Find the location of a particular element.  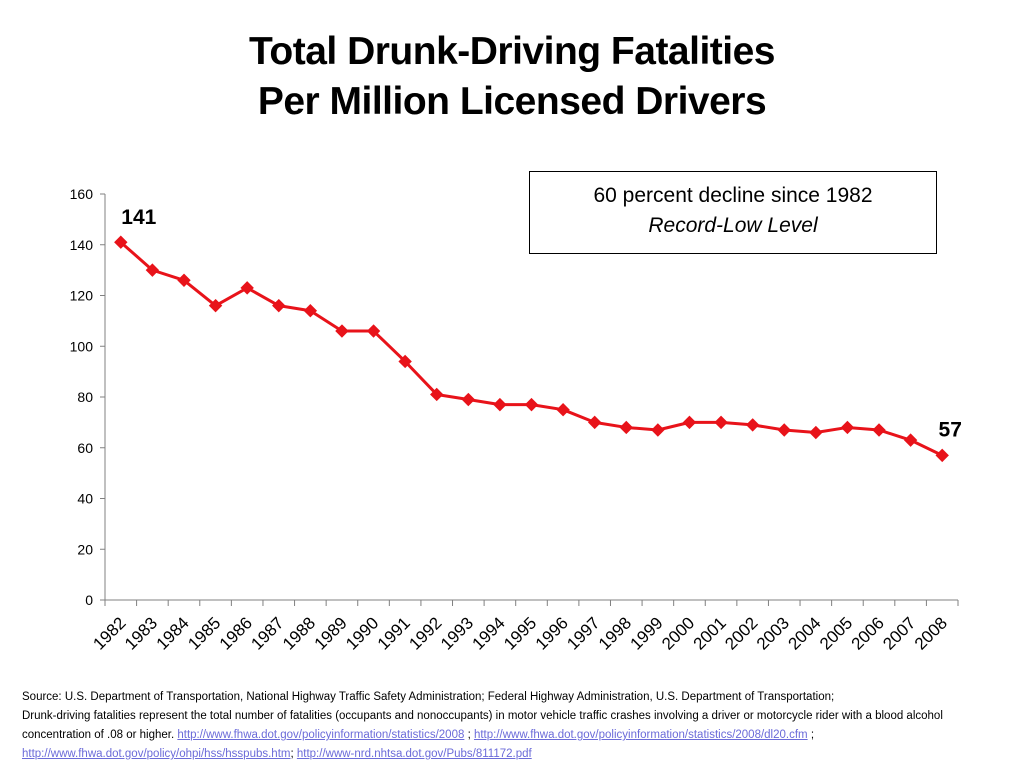

x-tick-label: 2005 is located at coordinates (836, 633).